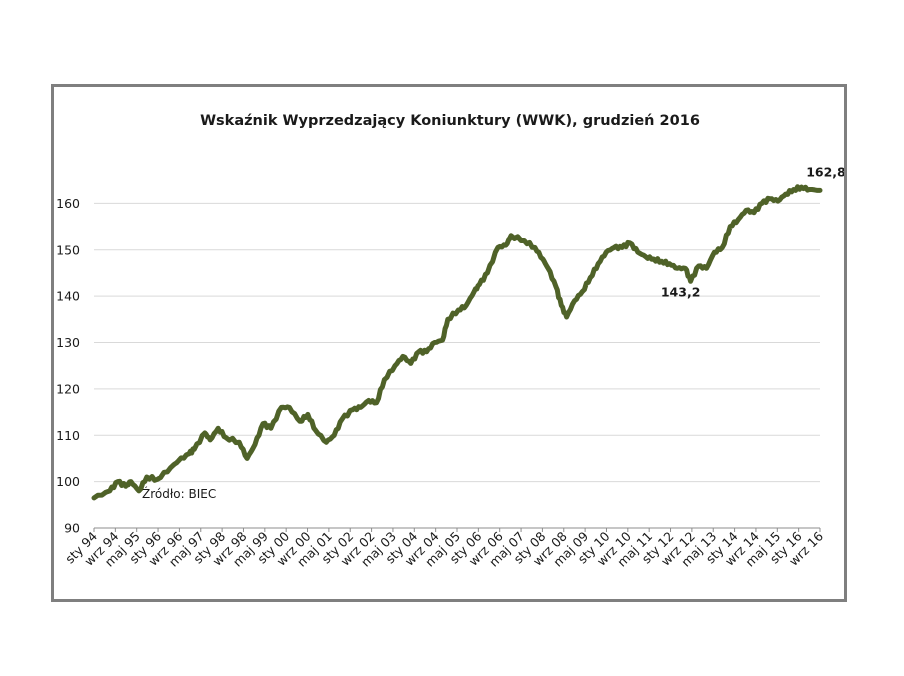 This screenshot has width=904, height=676. What do you see at coordinates (68, 435) in the screenshot?
I see `y-tick-label: 110` at bounding box center [68, 435].